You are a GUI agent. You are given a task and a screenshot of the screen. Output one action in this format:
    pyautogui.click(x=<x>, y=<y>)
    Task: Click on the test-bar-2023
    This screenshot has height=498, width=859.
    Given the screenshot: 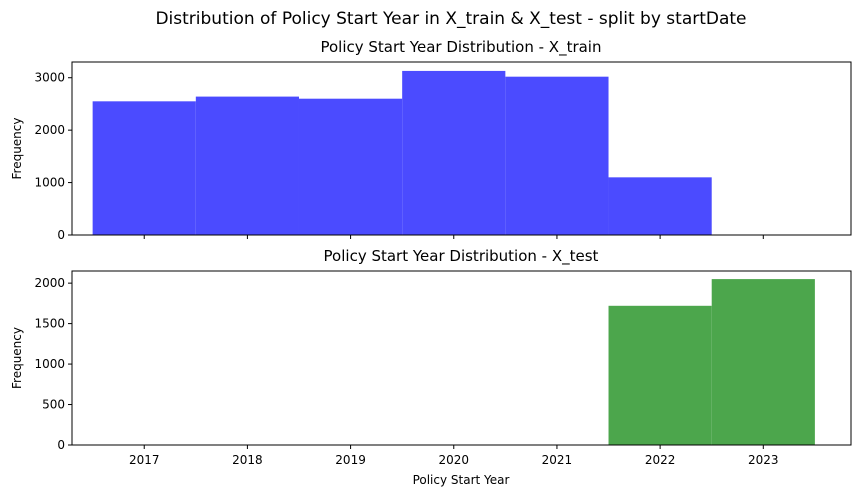 What is the action you would take?
    pyautogui.click(x=763, y=362)
    